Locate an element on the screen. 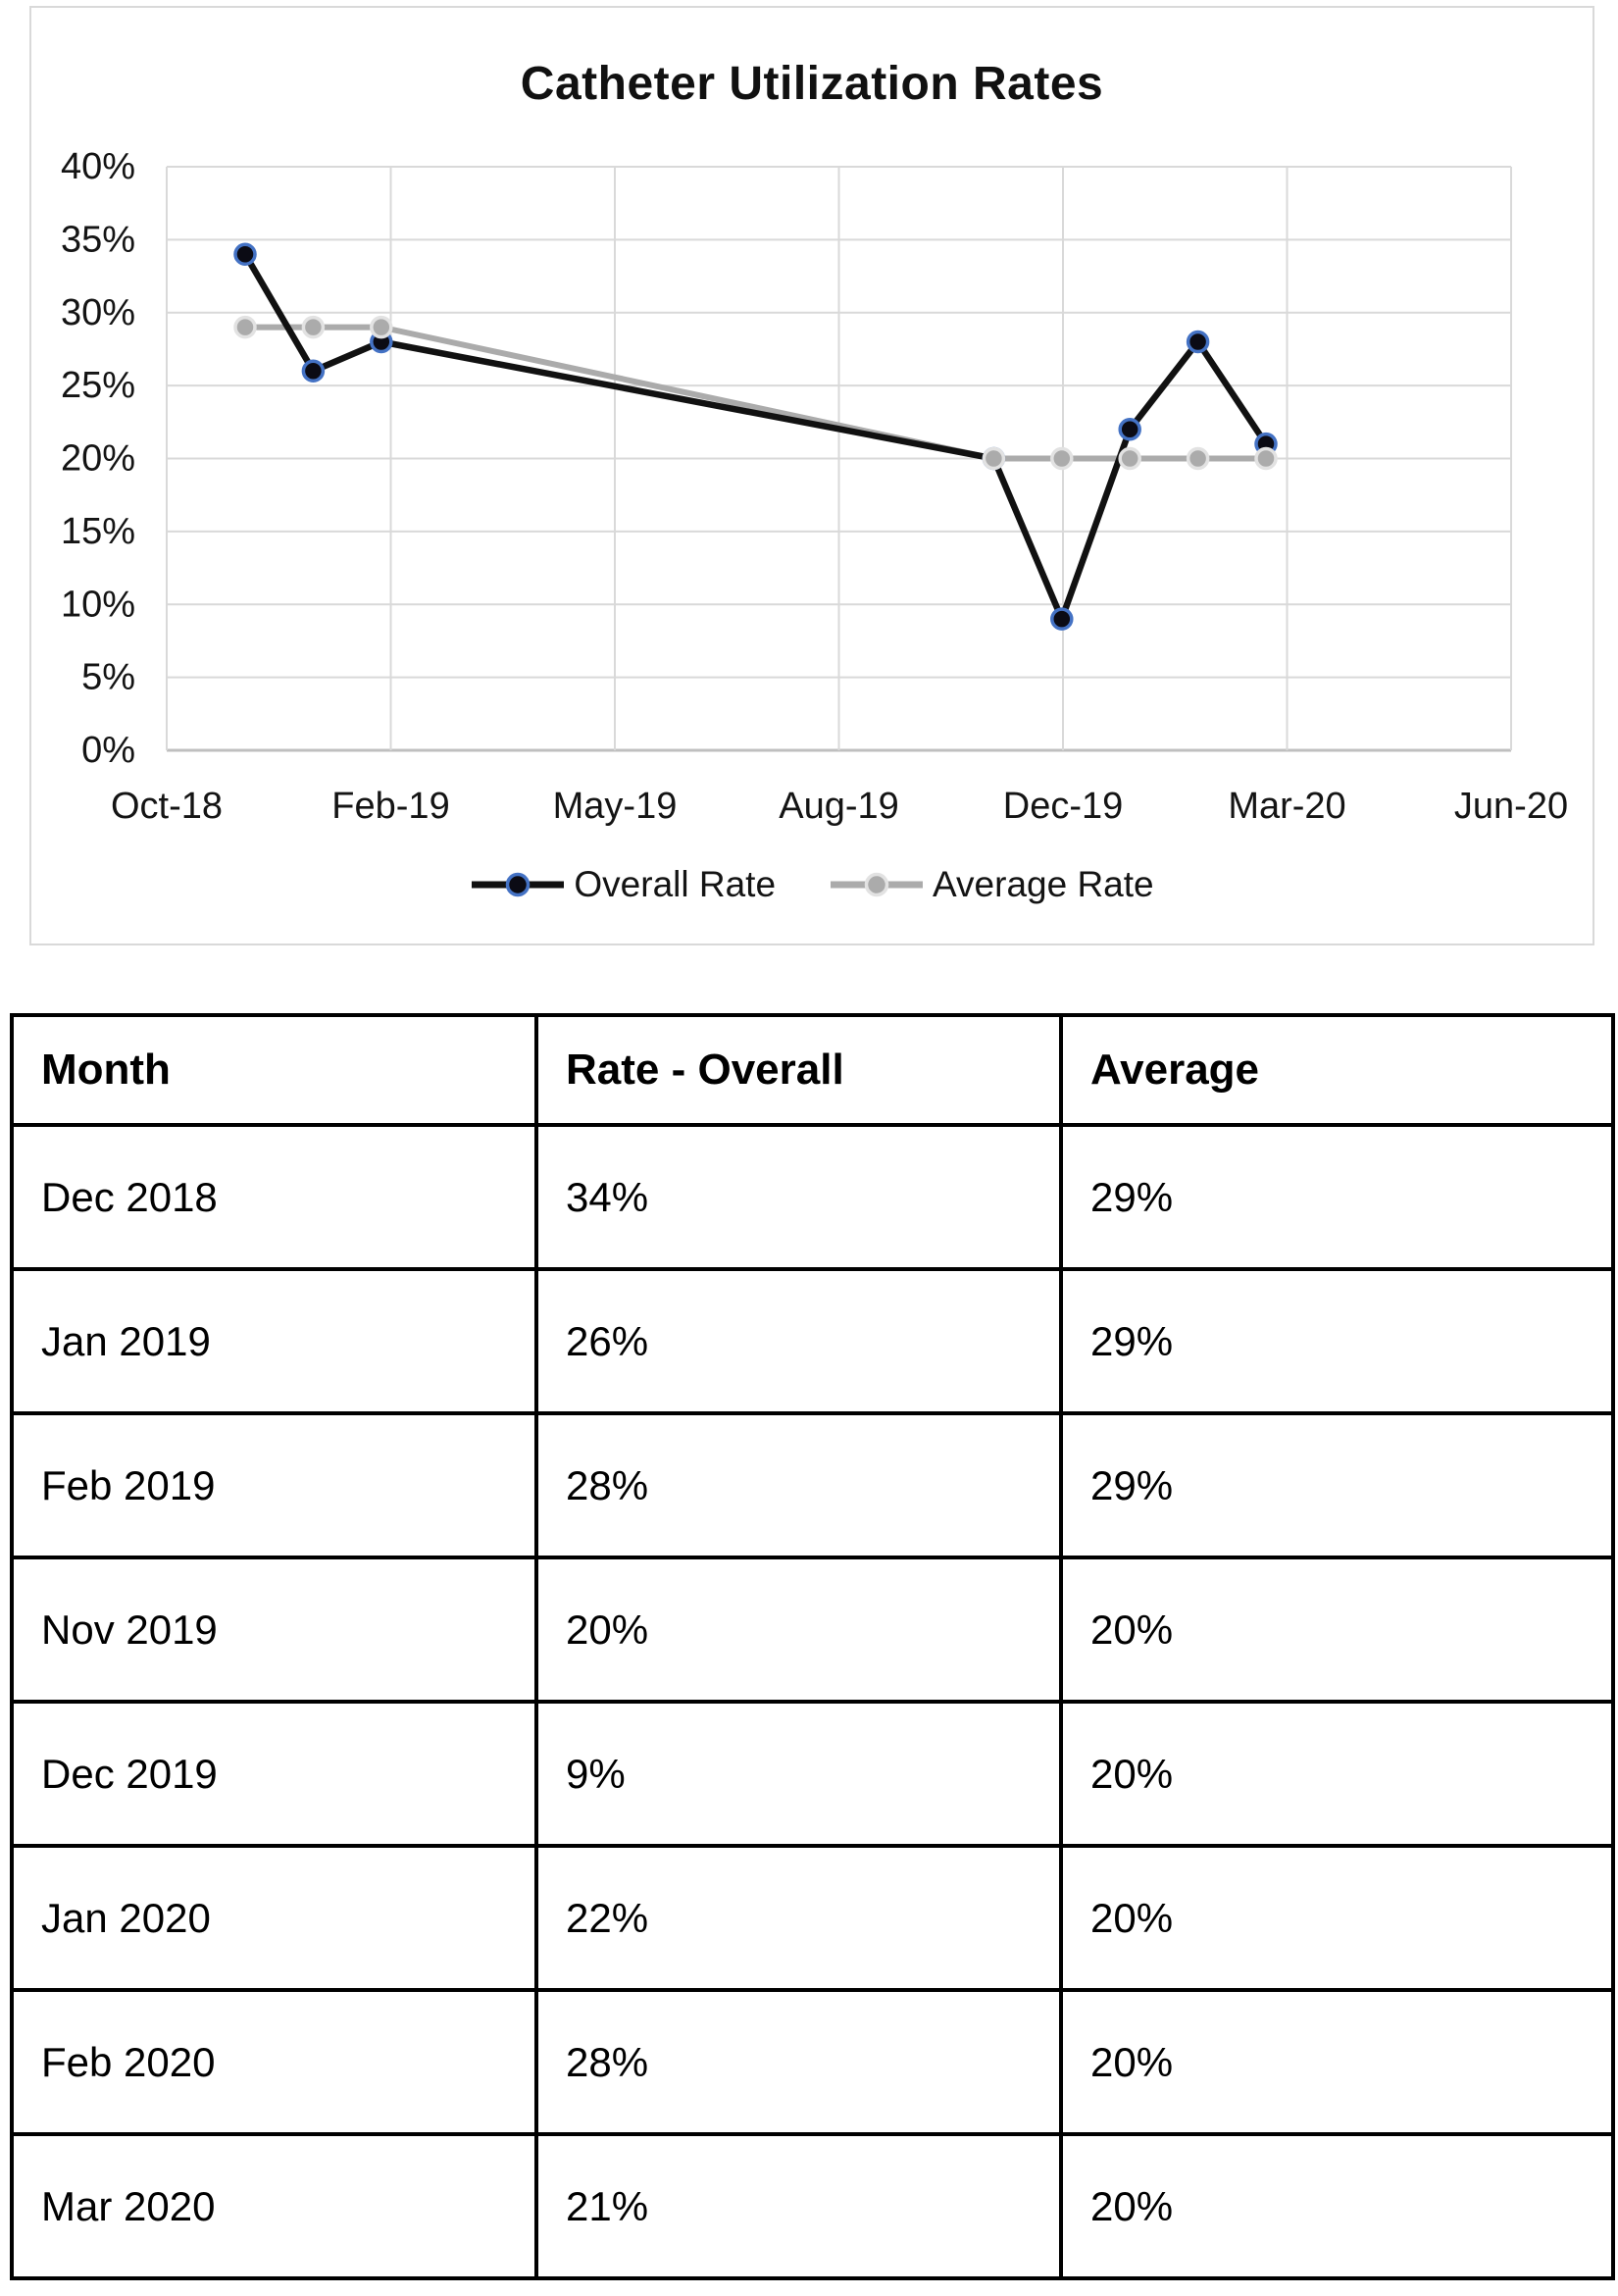  table-header-row: Month Rate - Overall Average is located at coordinates (812, 1070).